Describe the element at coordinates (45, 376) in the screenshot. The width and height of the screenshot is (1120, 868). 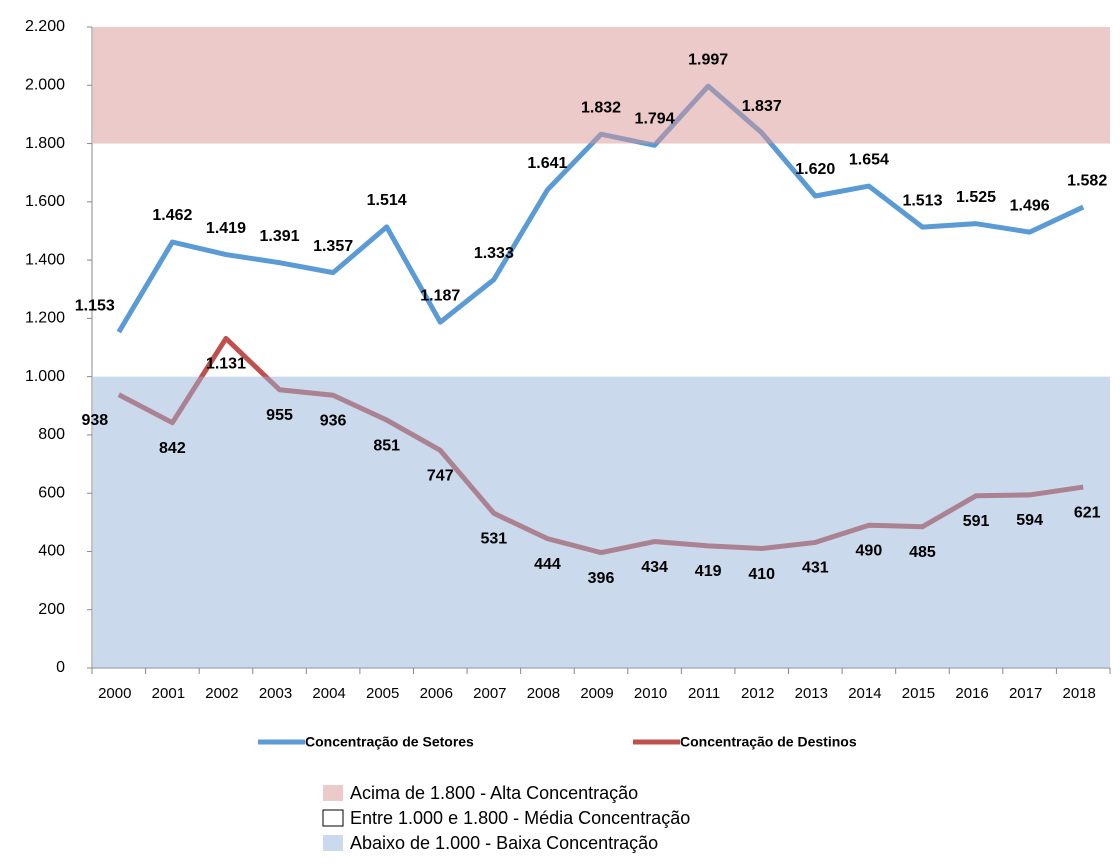
I see `y-tick-label: 1.000` at that location.